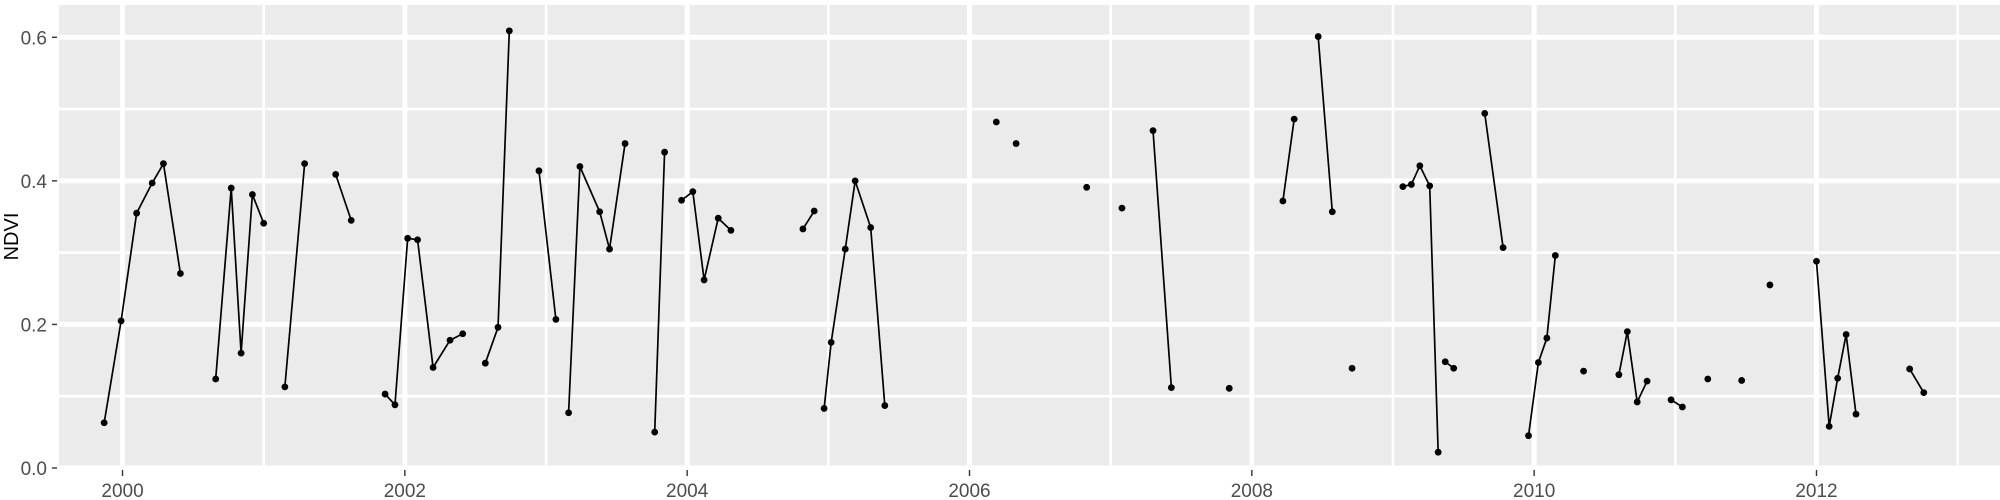 Image resolution: width=2000 pixels, height=500 pixels. I want to click on x-axis-tick-label: 2012, so click(1816, 490).